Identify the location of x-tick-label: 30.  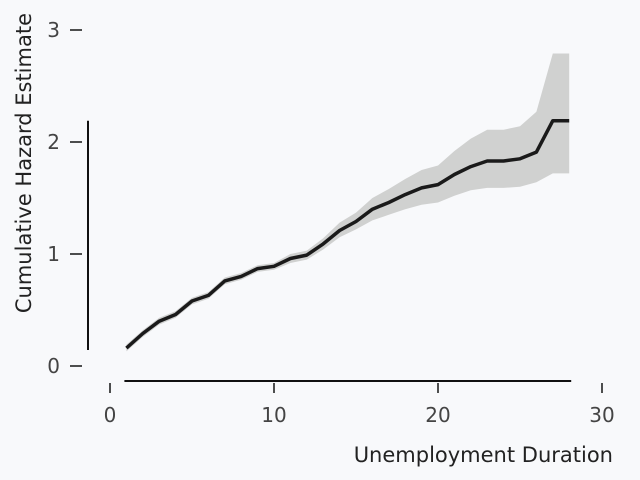
(601, 415).